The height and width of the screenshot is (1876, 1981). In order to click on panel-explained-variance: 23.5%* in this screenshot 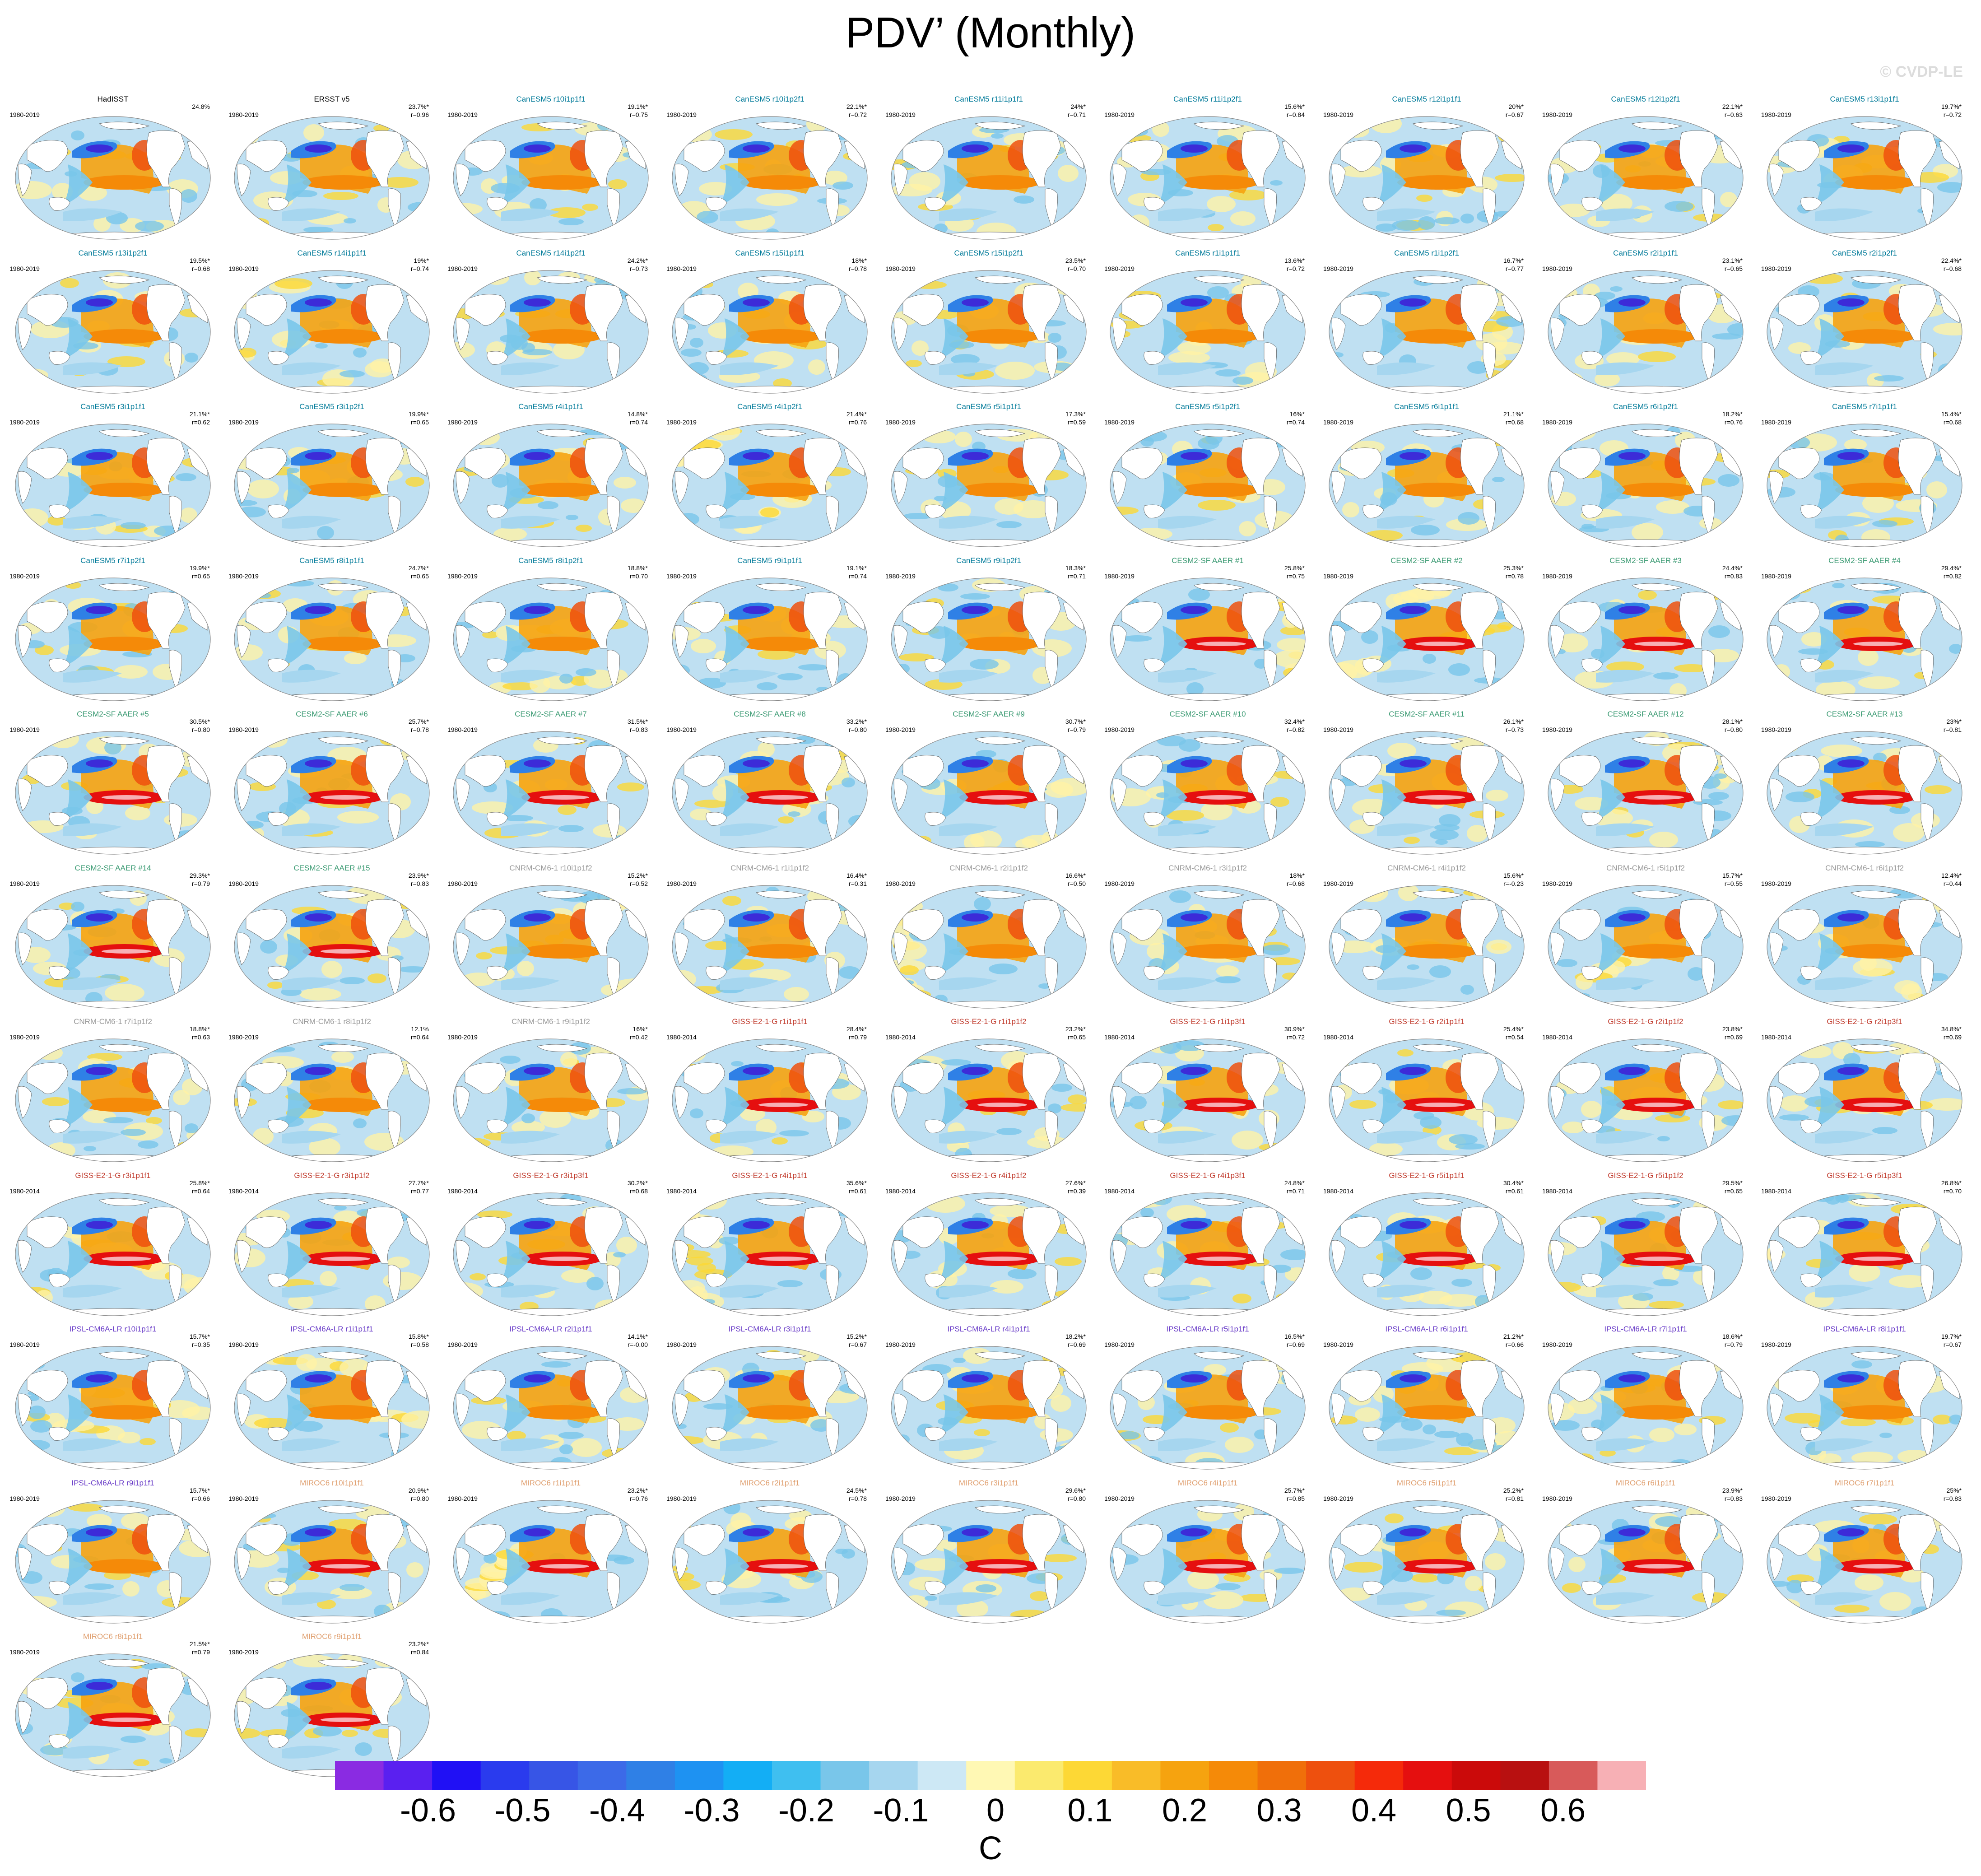, I will do `click(1075, 260)`.